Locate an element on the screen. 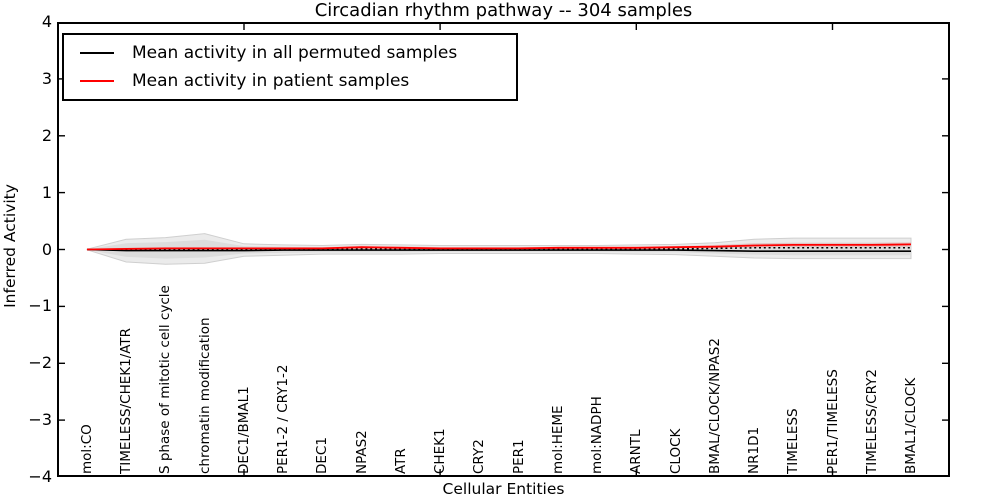 The image size is (1000, 500). x-category-label: BMAL/CLOCK/NPAS2 is located at coordinates (714, 406).